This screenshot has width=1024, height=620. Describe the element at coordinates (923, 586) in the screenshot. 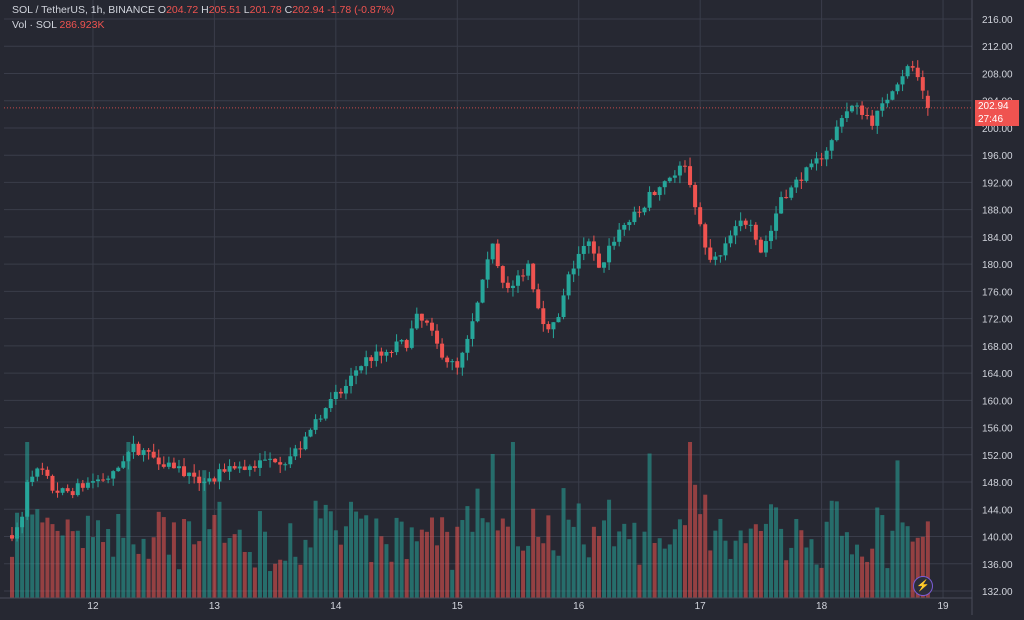

I see `lightning-icon: ⚡` at that location.